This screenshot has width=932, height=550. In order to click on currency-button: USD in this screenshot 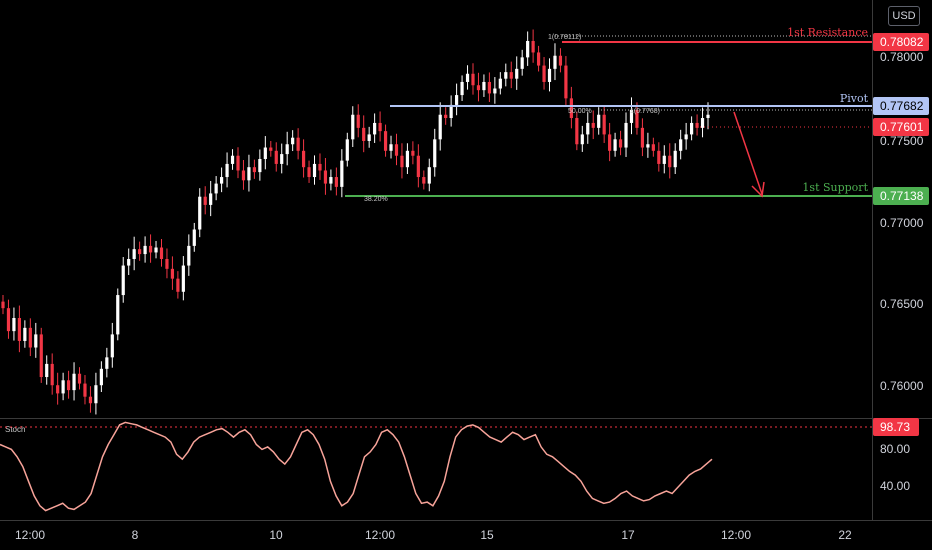, I will do `click(904, 16)`.